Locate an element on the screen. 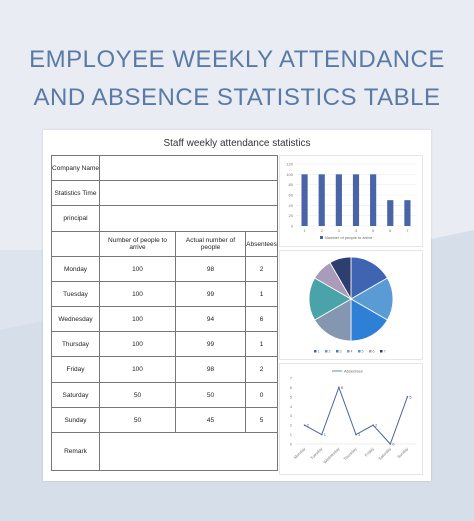 This screenshot has height=521, width=474. legend-label: 4 is located at coordinates (352, 352).